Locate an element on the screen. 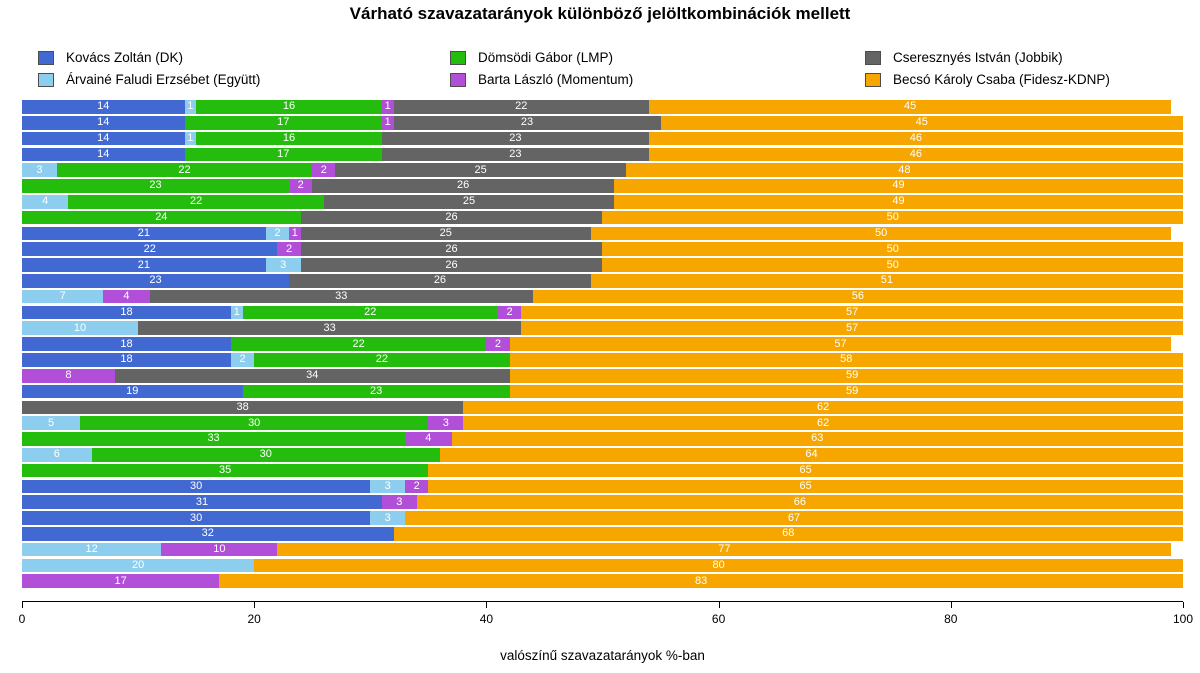 The height and width of the screenshot is (673, 1200). segment-value-label: 49 is located at coordinates (898, 201).